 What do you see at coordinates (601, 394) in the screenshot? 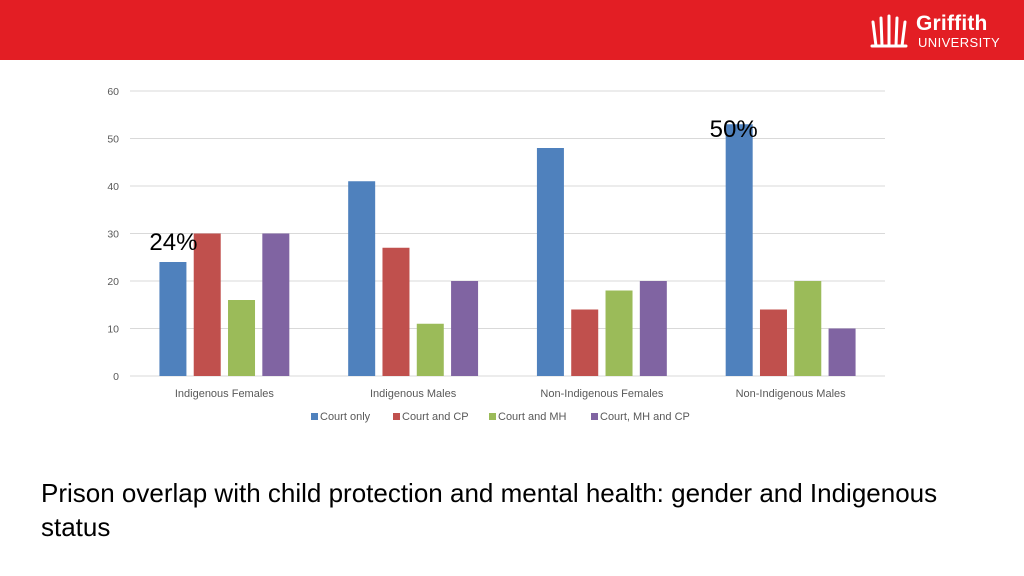
I see `x-category-label: Non-Indigenous Females` at bounding box center [601, 394].